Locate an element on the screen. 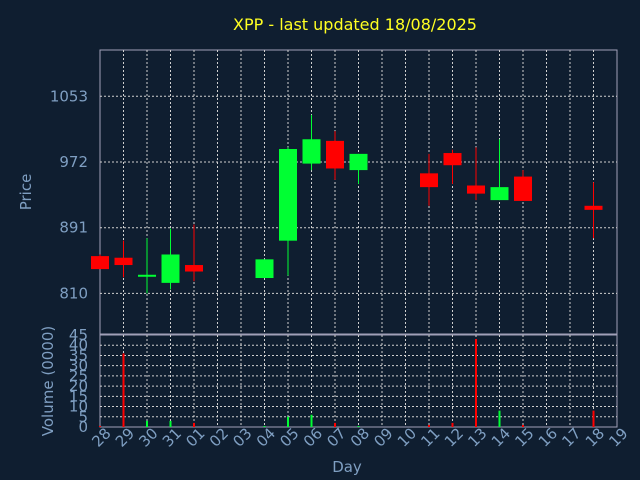  volume-tick-label: 45 is located at coordinates (78, 335).